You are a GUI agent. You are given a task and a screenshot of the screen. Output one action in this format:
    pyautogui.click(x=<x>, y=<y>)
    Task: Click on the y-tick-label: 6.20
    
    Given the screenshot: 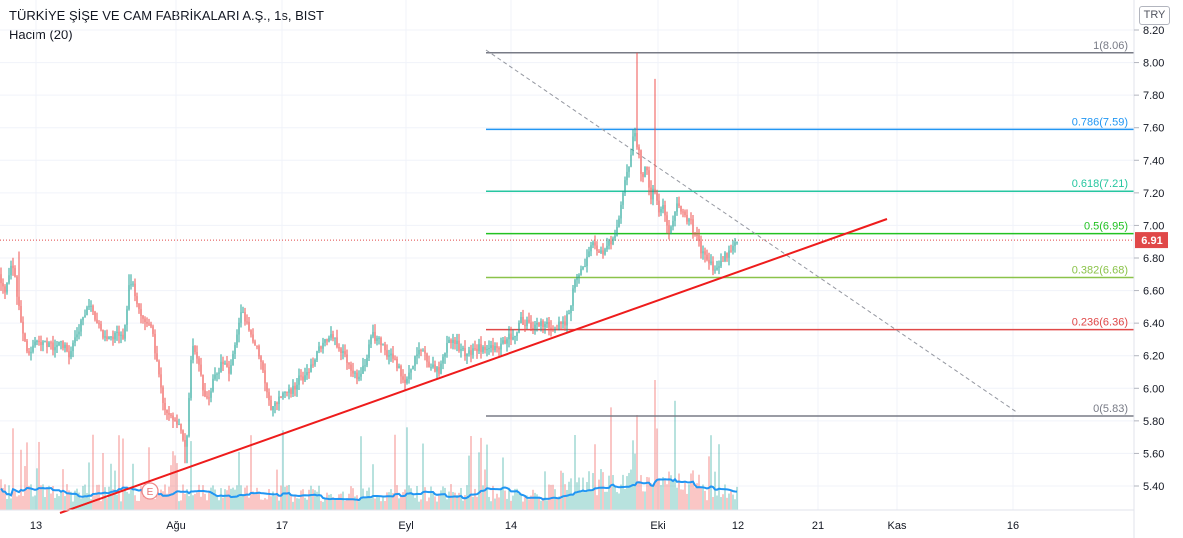 What is the action you would take?
    pyautogui.click(x=1153, y=357)
    